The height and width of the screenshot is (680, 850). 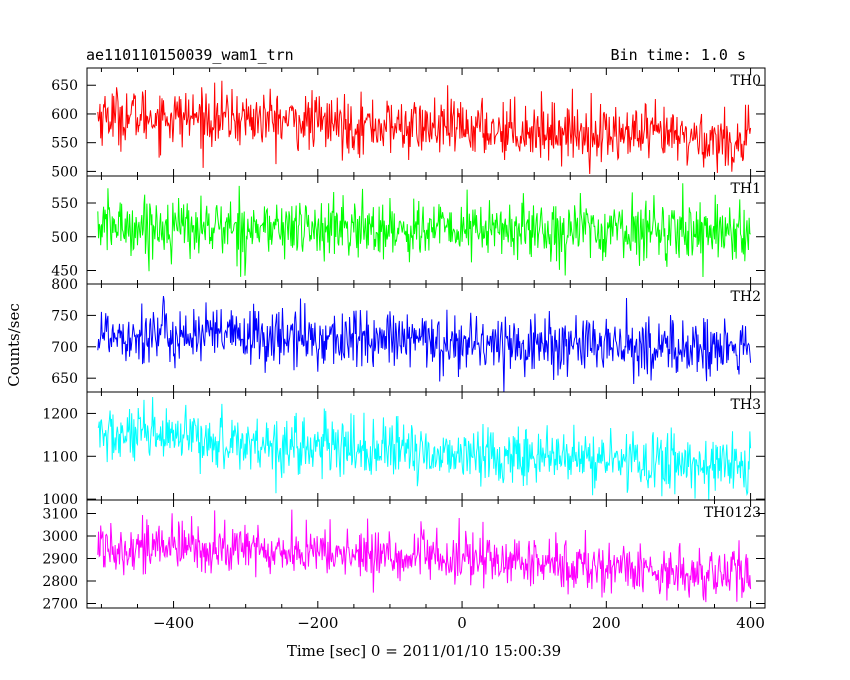 What do you see at coordinates (64, 285) in the screenshot?
I see `y-tick-label: 800` at bounding box center [64, 285].